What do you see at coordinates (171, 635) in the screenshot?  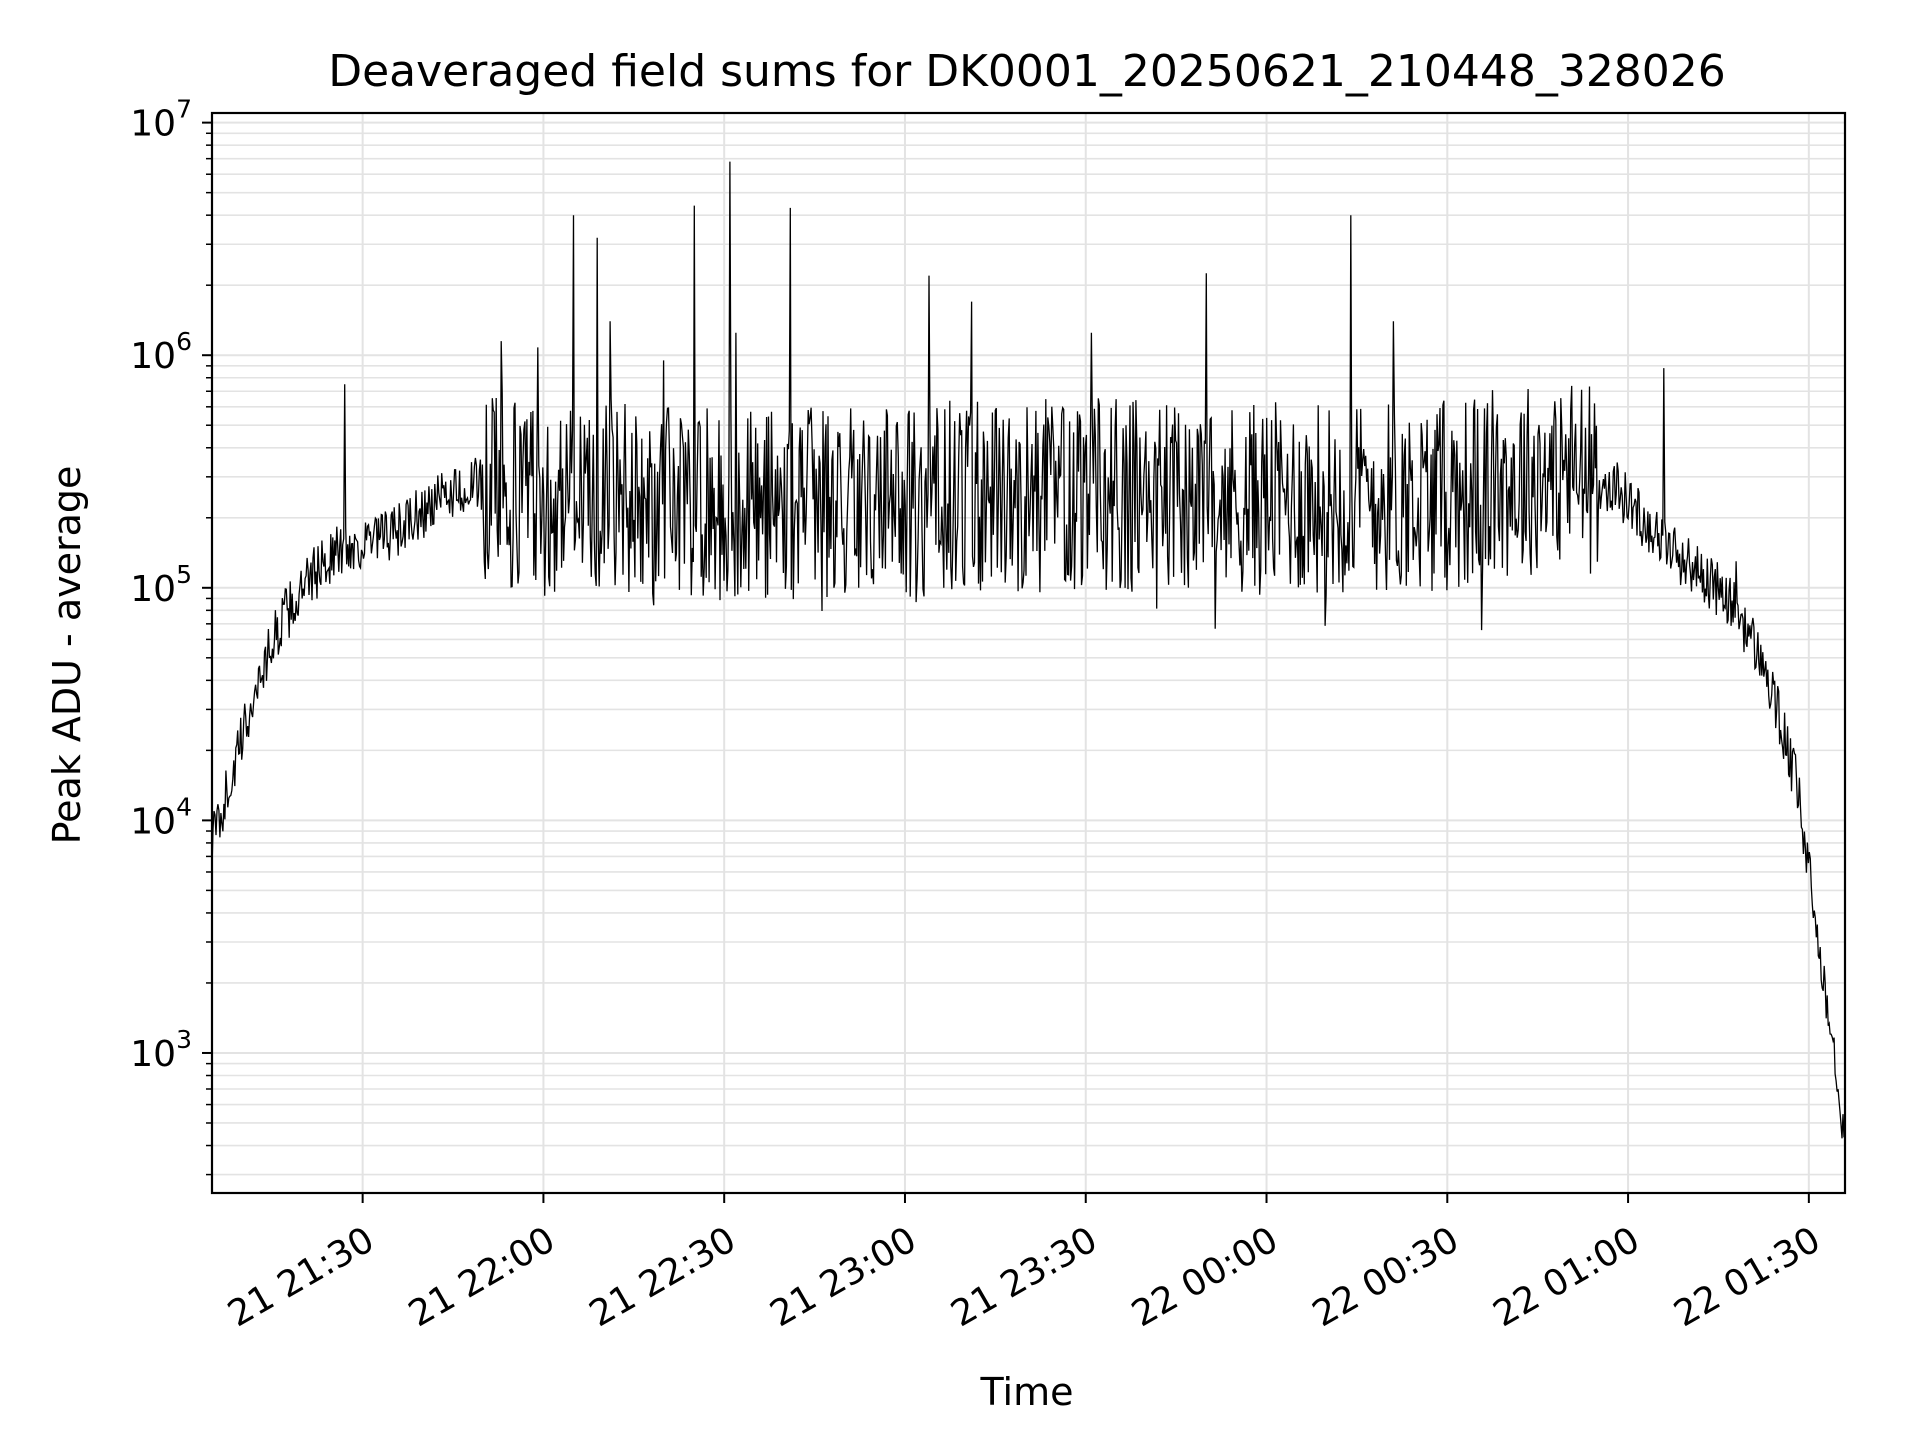 I see `y-axis-ticks: 10³ 10⁴ 10⁵ 10⁶ 10⁷` at bounding box center [171, 635].